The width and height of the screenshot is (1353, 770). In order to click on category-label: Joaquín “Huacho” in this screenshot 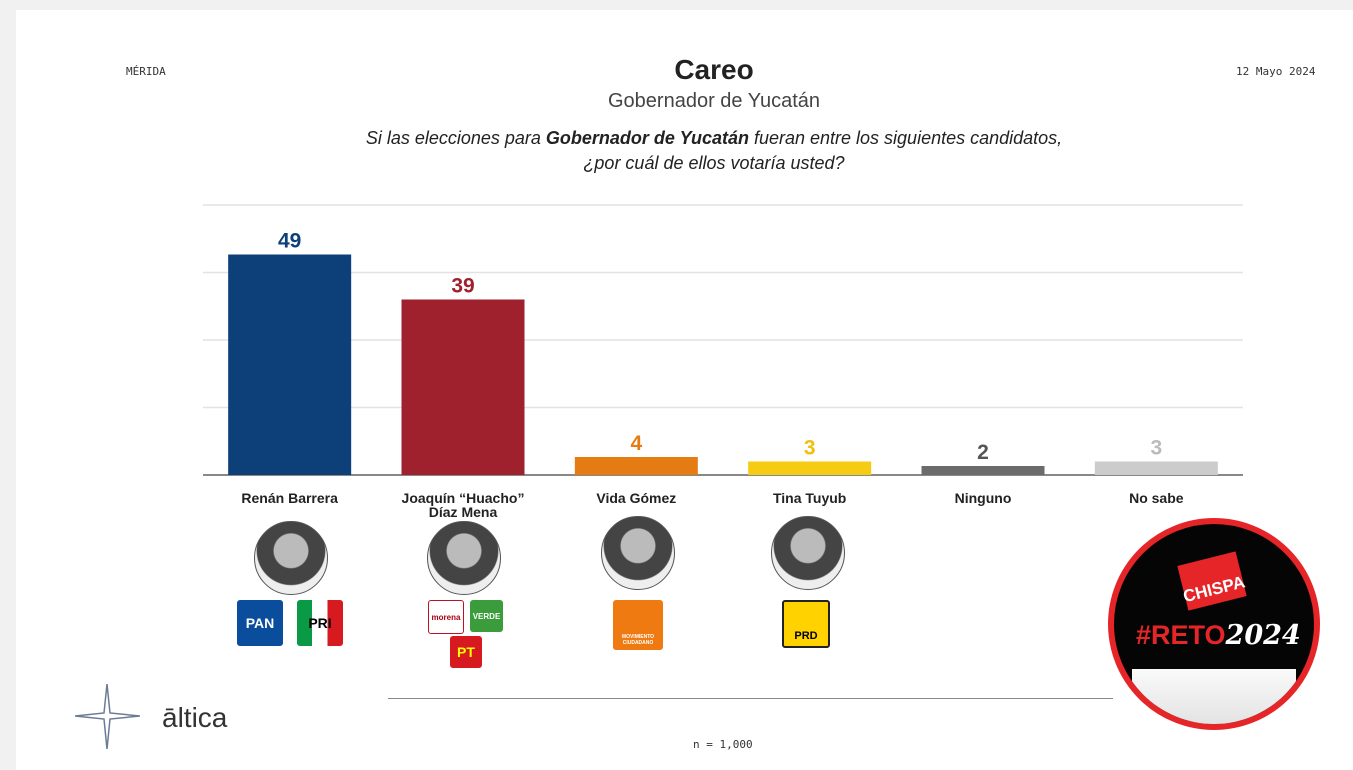, I will do `click(463, 498)`.